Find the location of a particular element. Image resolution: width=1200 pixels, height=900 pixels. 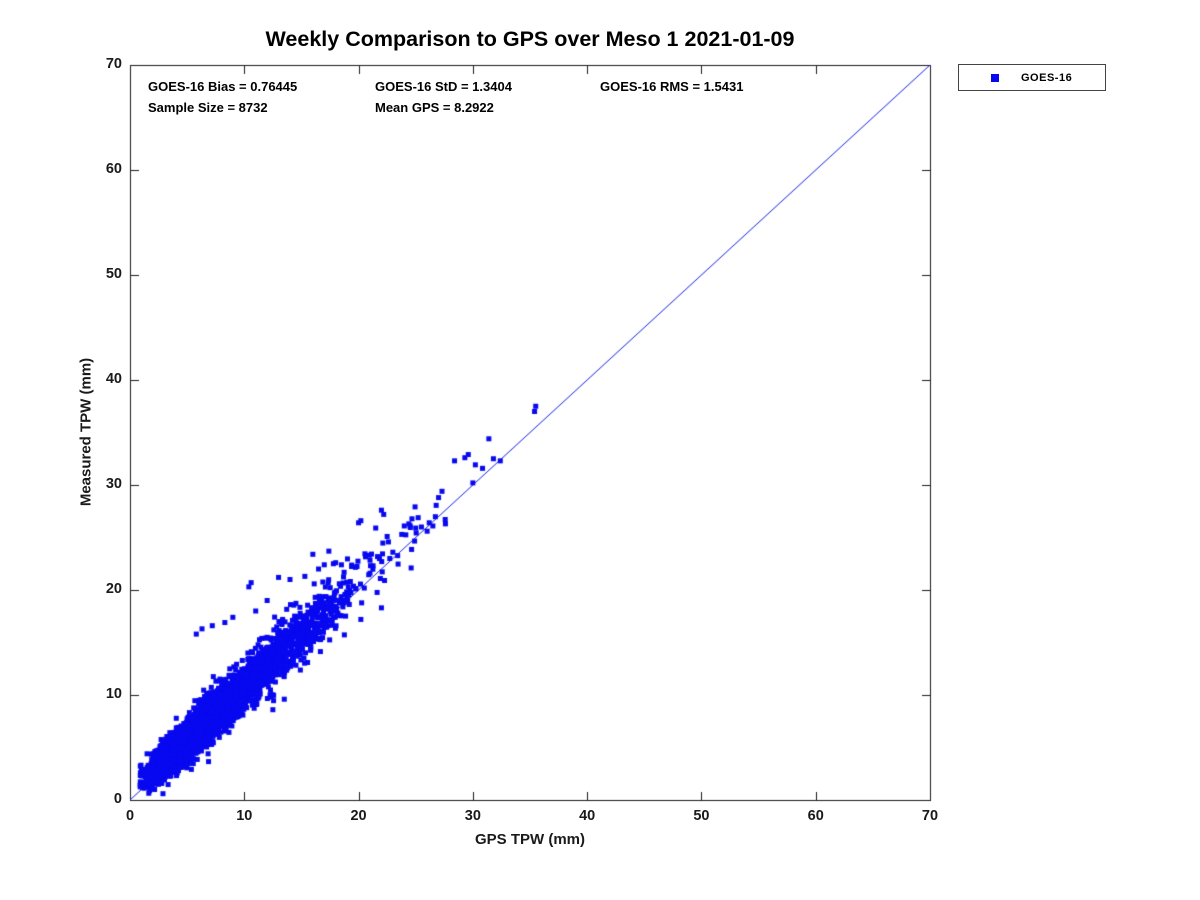

x-axis-label: GPS TPW (mm) is located at coordinates (529, 839).